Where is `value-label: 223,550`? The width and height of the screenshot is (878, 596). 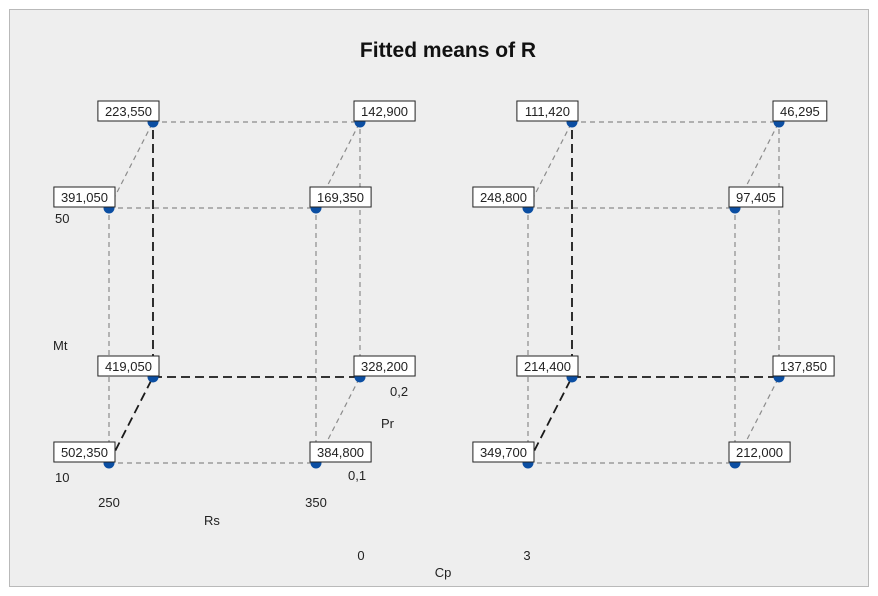 value-label: 223,550 is located at coordinates (128, 111).